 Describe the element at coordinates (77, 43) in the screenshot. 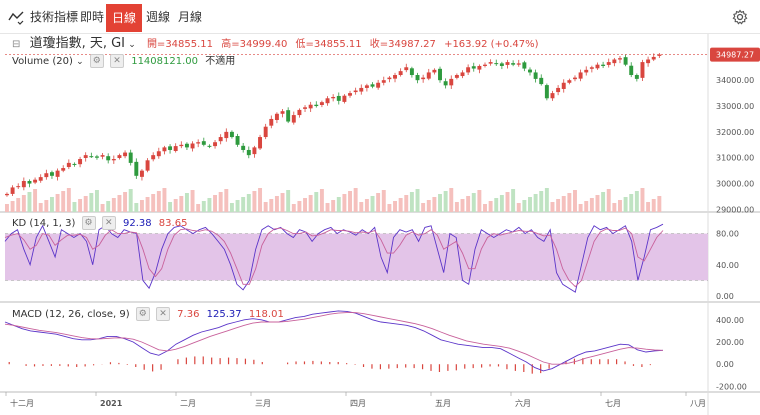

I see `symbol-label: 道瓊指數, 天, GI` at that location.